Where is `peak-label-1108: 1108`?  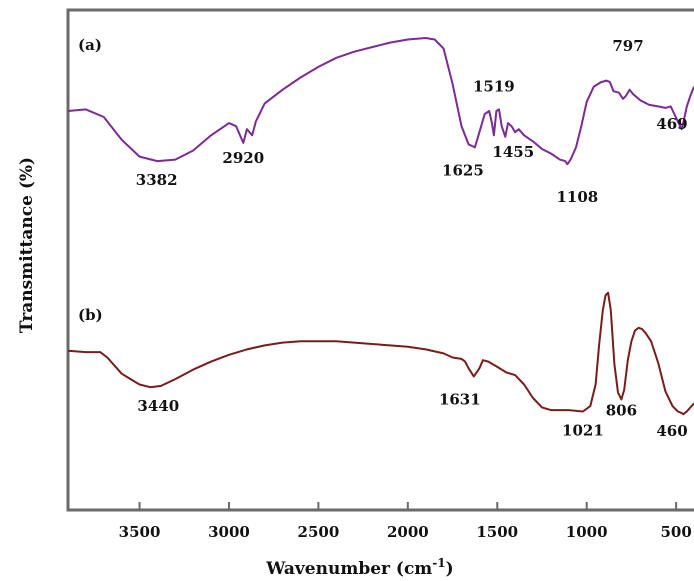 peak-label-1108: 1108 is located at coordinates (577, 197).